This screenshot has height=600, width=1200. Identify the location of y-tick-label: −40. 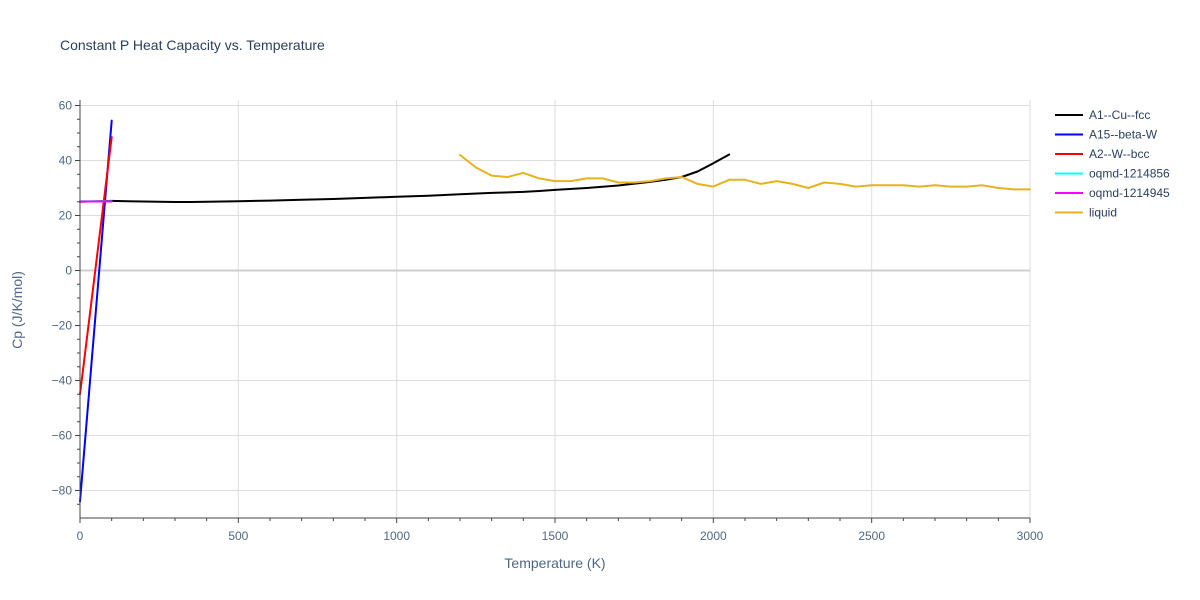
(62, 381).